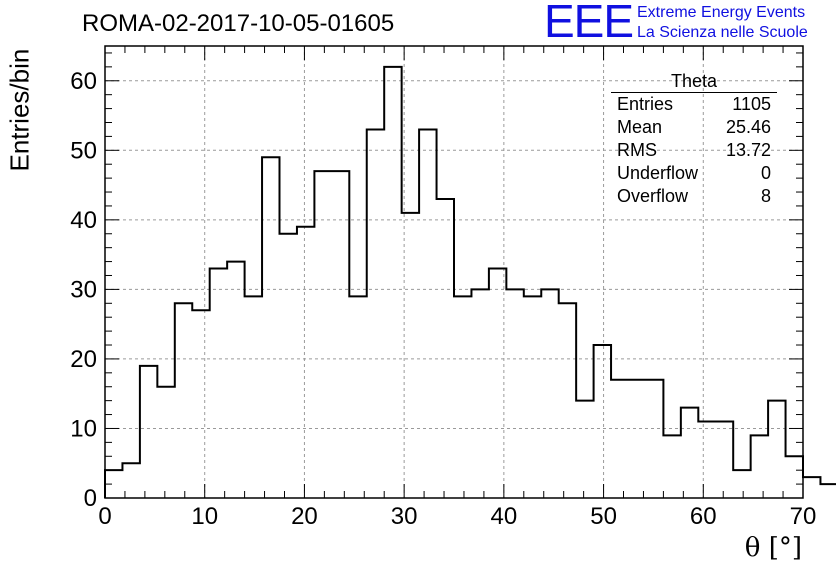 The width and height of the screenshot is (836, 572). I want to click on stats-row-rms: RMS 13.72, so click(694, 150).